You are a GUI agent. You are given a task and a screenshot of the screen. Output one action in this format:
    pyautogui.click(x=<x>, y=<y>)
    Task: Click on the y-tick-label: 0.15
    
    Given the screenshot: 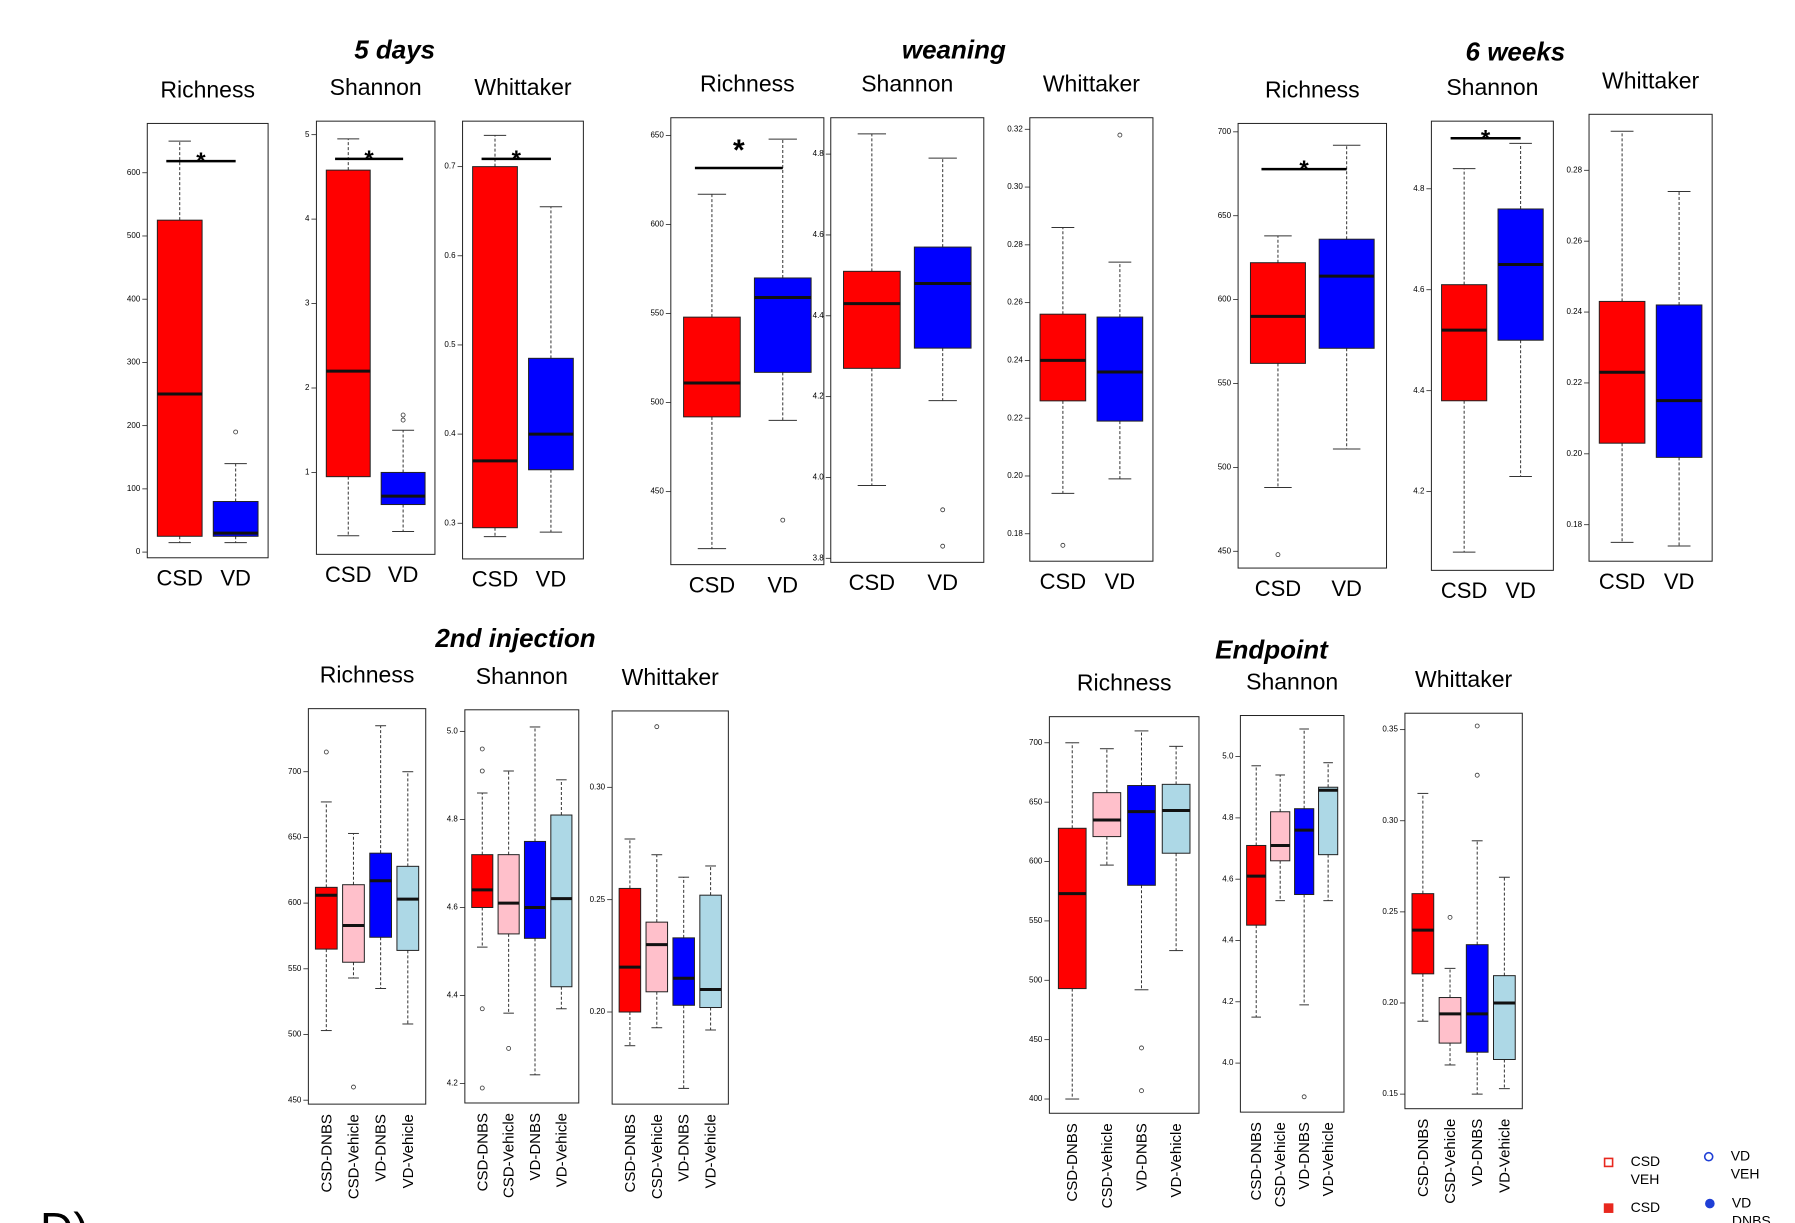 What is the action you would take?
    pyautogui.click(x=1390, y=1093)
    